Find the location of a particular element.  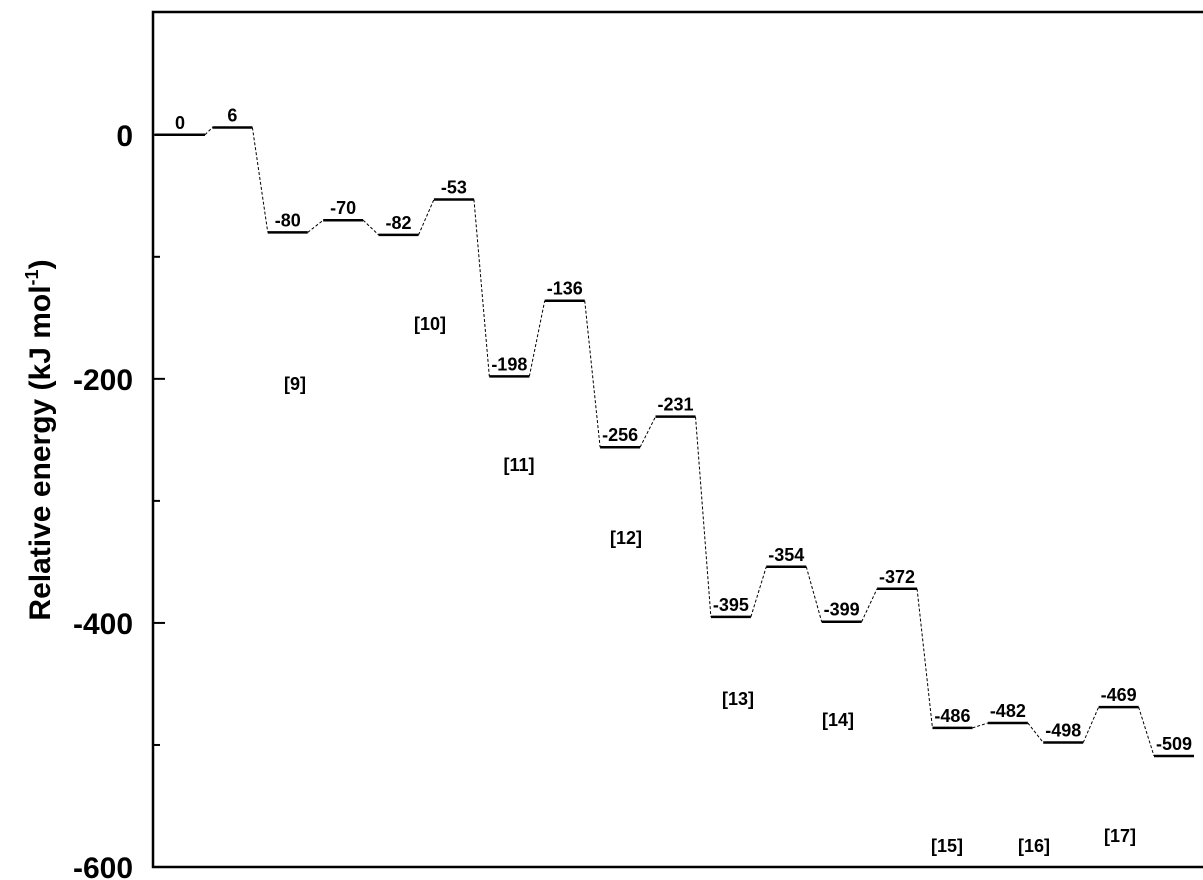

level-label: -80 is located at coordinates (288, 220).